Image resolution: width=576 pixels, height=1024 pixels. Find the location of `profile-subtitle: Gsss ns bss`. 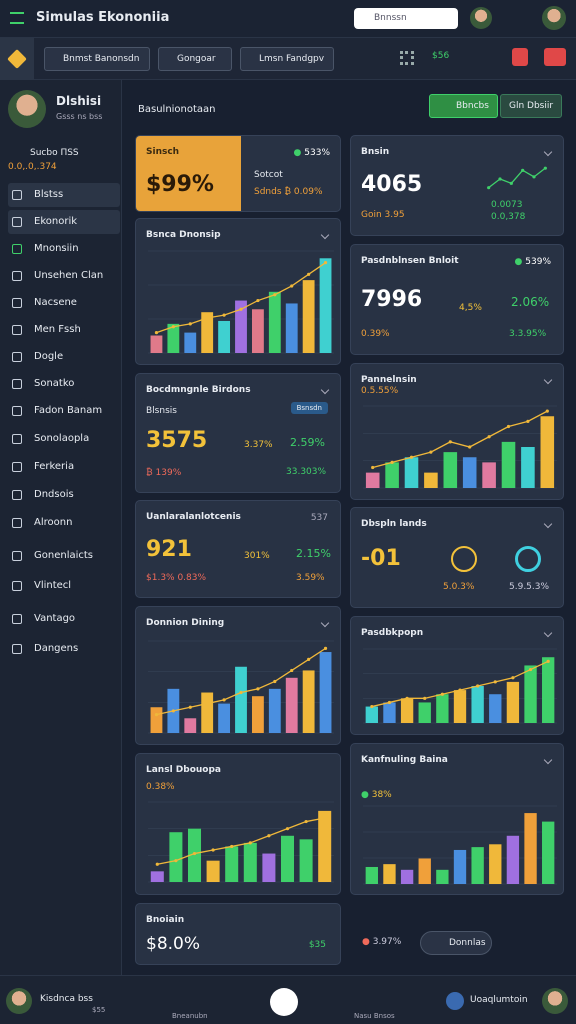

profile-subtitle: Gsss ns bss is located at coordinates (79, 116).